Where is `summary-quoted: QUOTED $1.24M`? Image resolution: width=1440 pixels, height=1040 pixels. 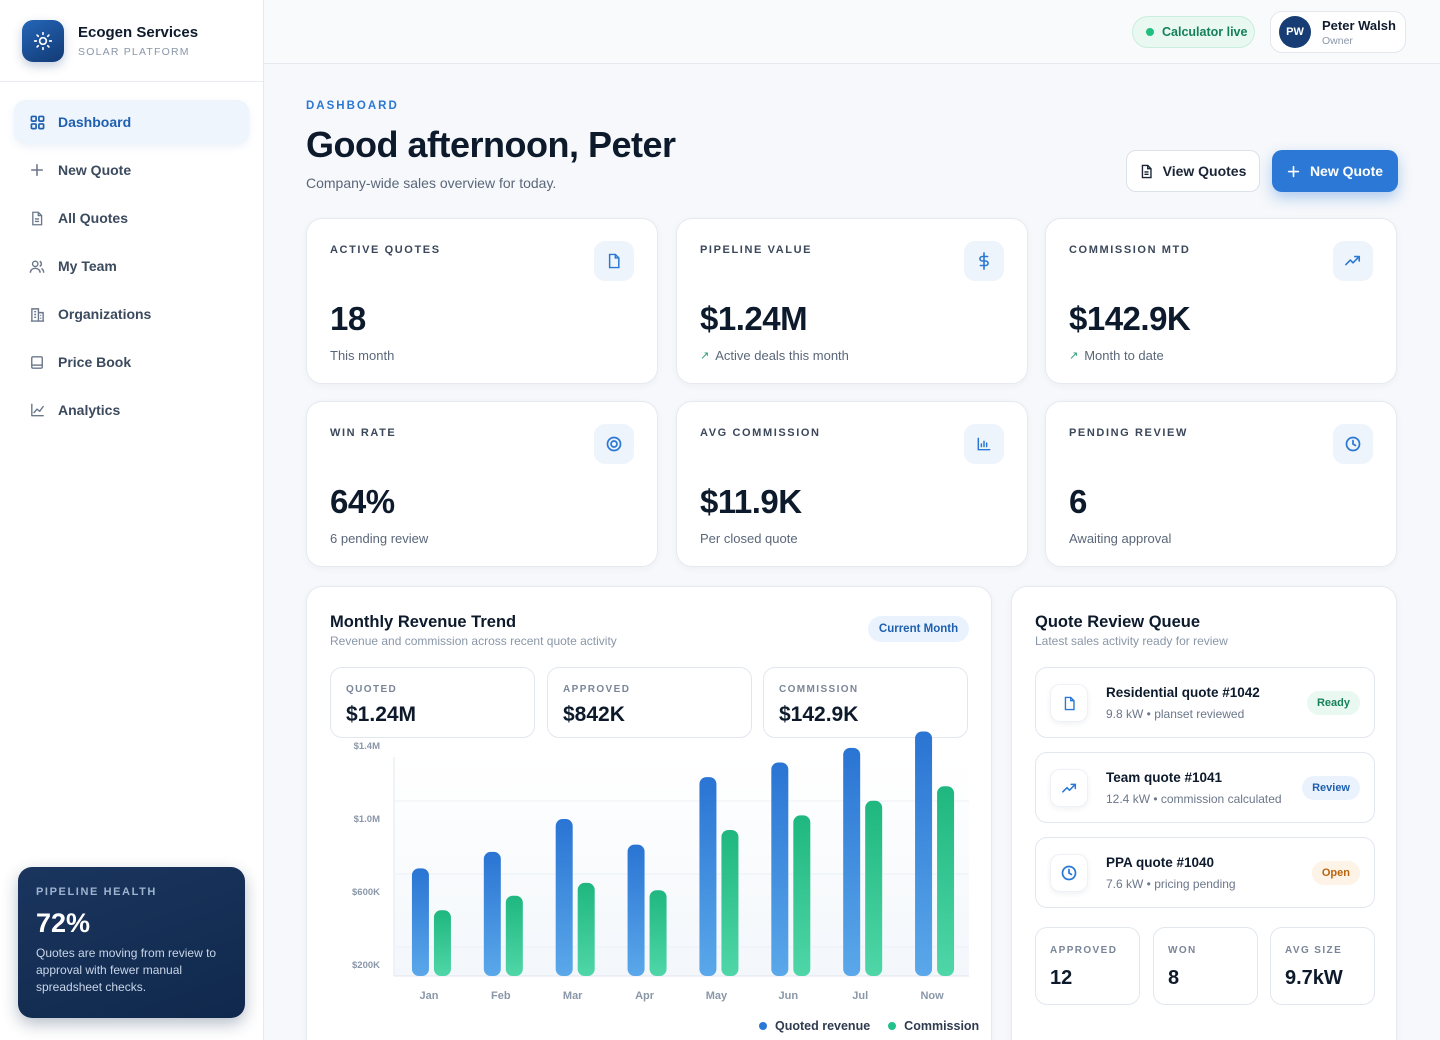
summary-quoted: QUOTED $1.24M is located at coordinates (432, 702).